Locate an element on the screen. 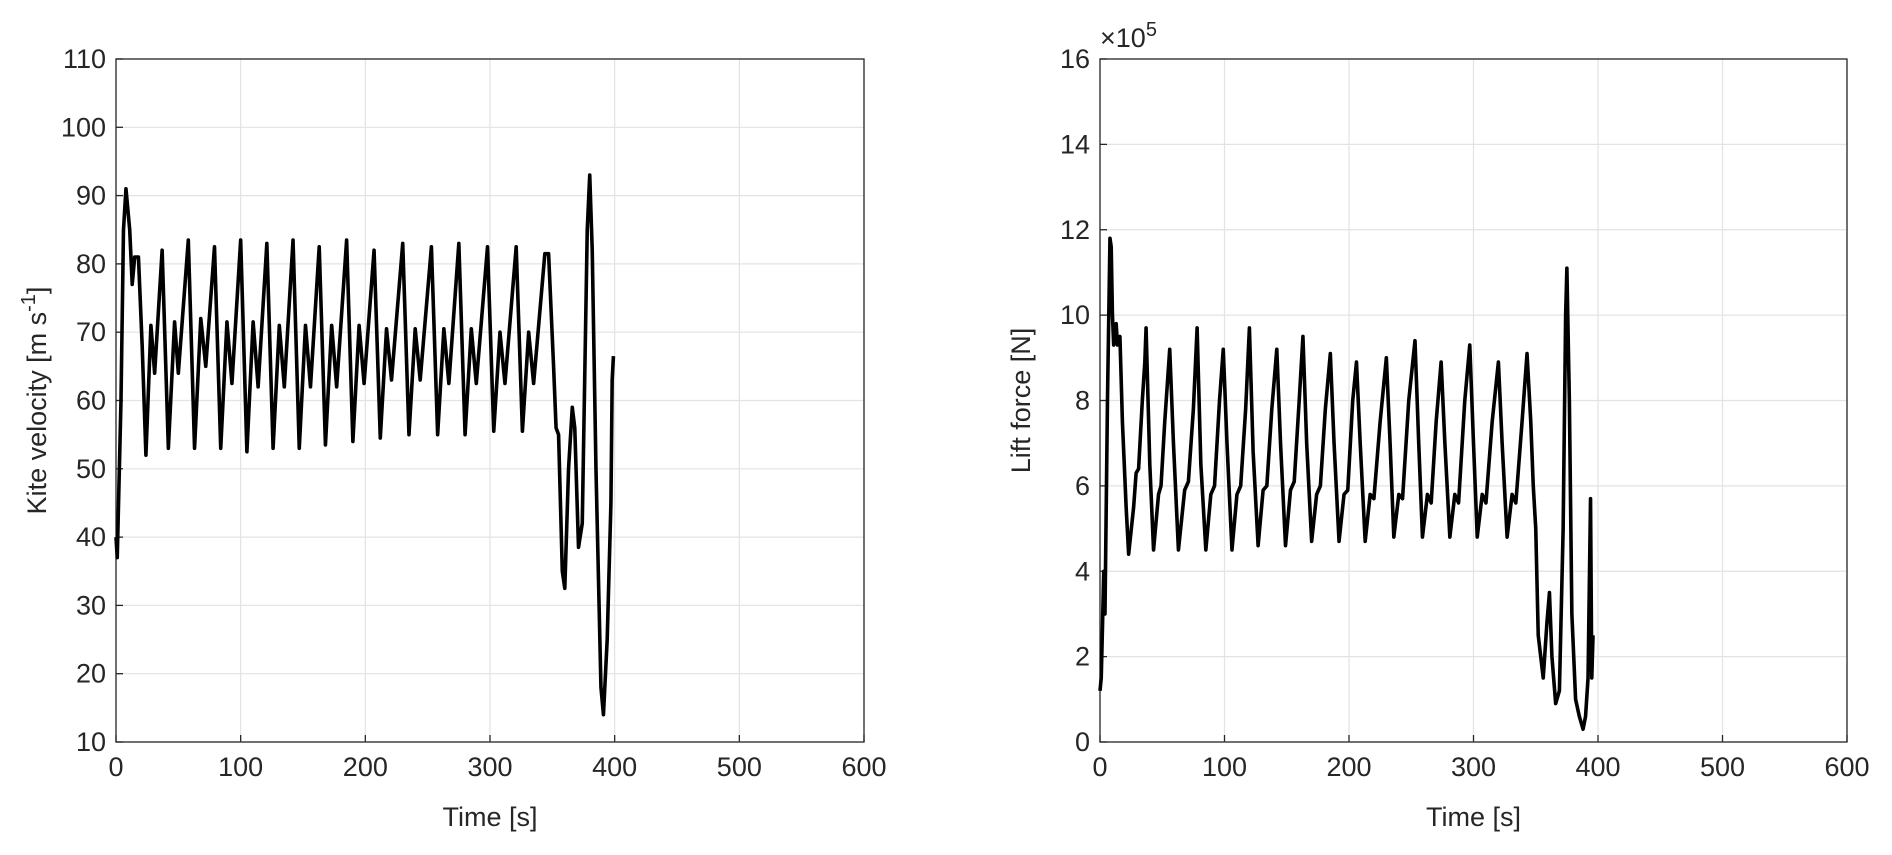  y-axis-label: Lift force [N] is located at coordinates (1021, 401).